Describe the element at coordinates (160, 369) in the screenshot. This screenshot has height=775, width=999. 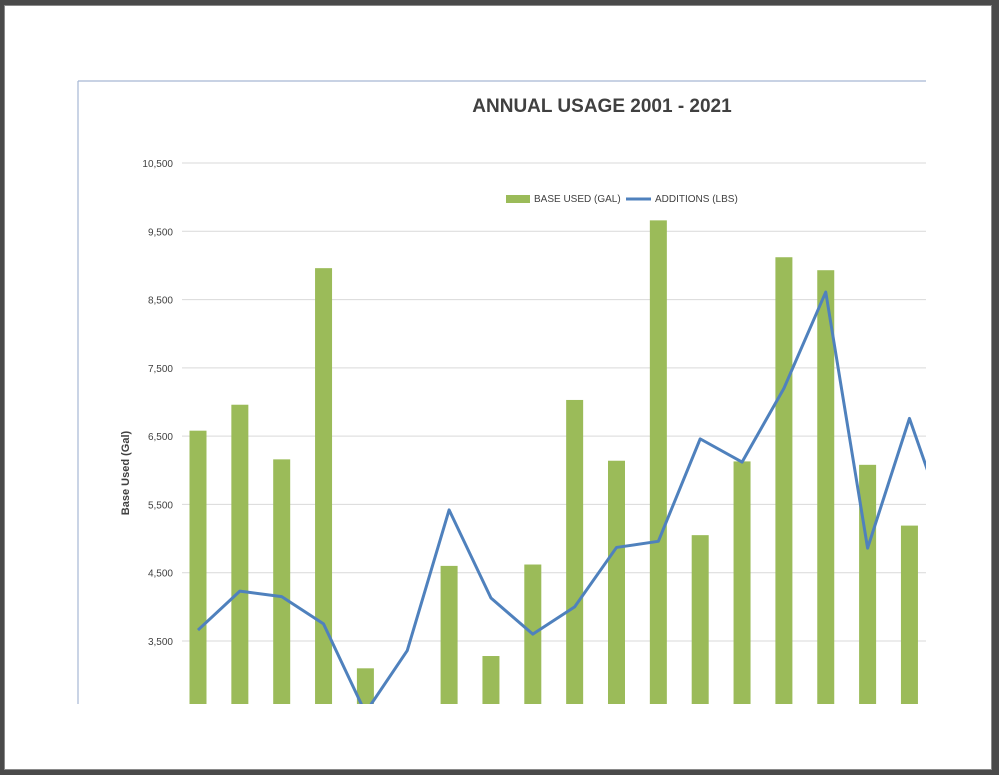
I see `y-tick-label: 7,500` at that location.